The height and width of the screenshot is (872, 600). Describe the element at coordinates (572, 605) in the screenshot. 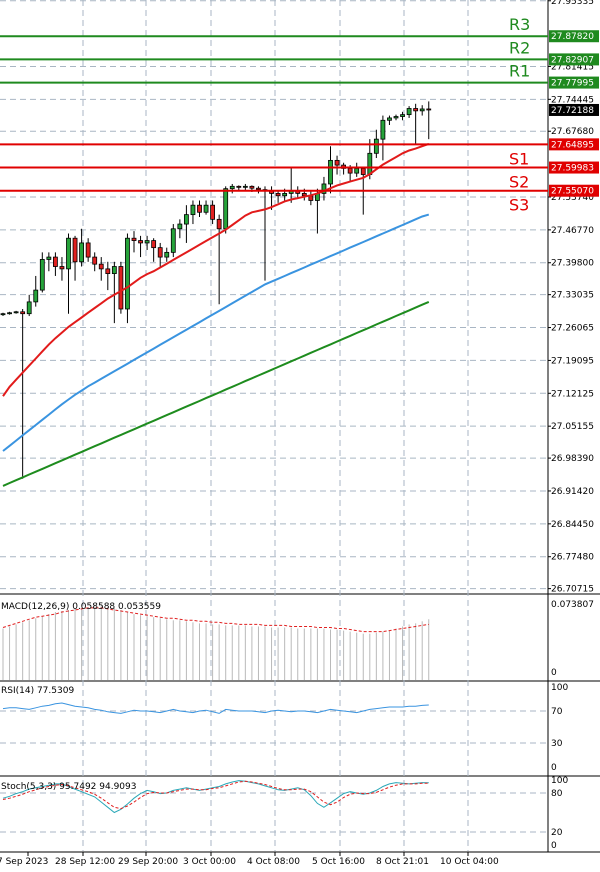

I see `macd-axis-label: 0.073807` at that location.